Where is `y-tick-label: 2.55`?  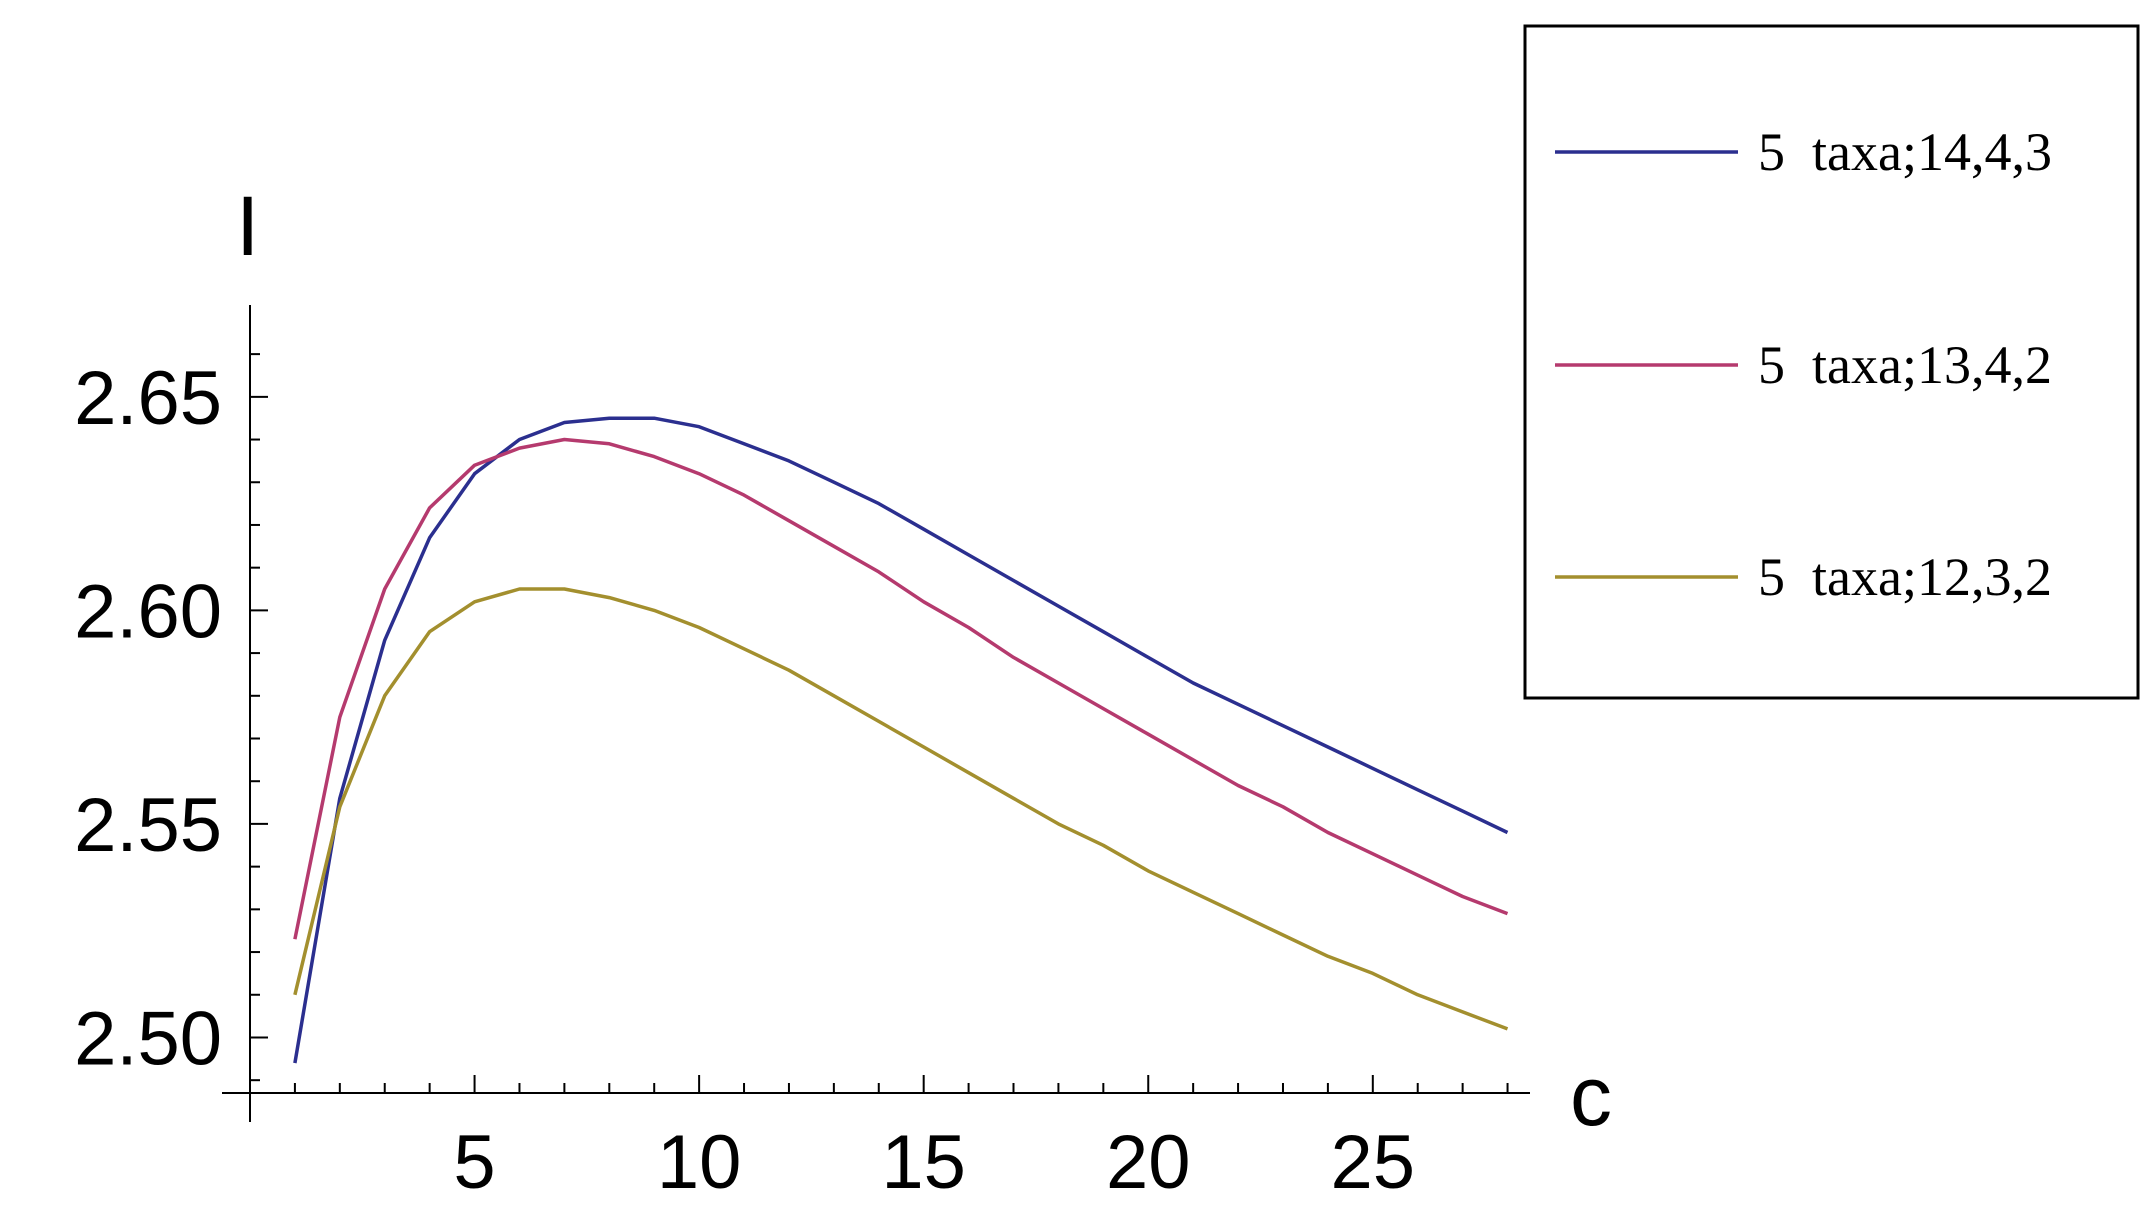 y-tick-label: 2.55 is located at coordinates (148, 825).